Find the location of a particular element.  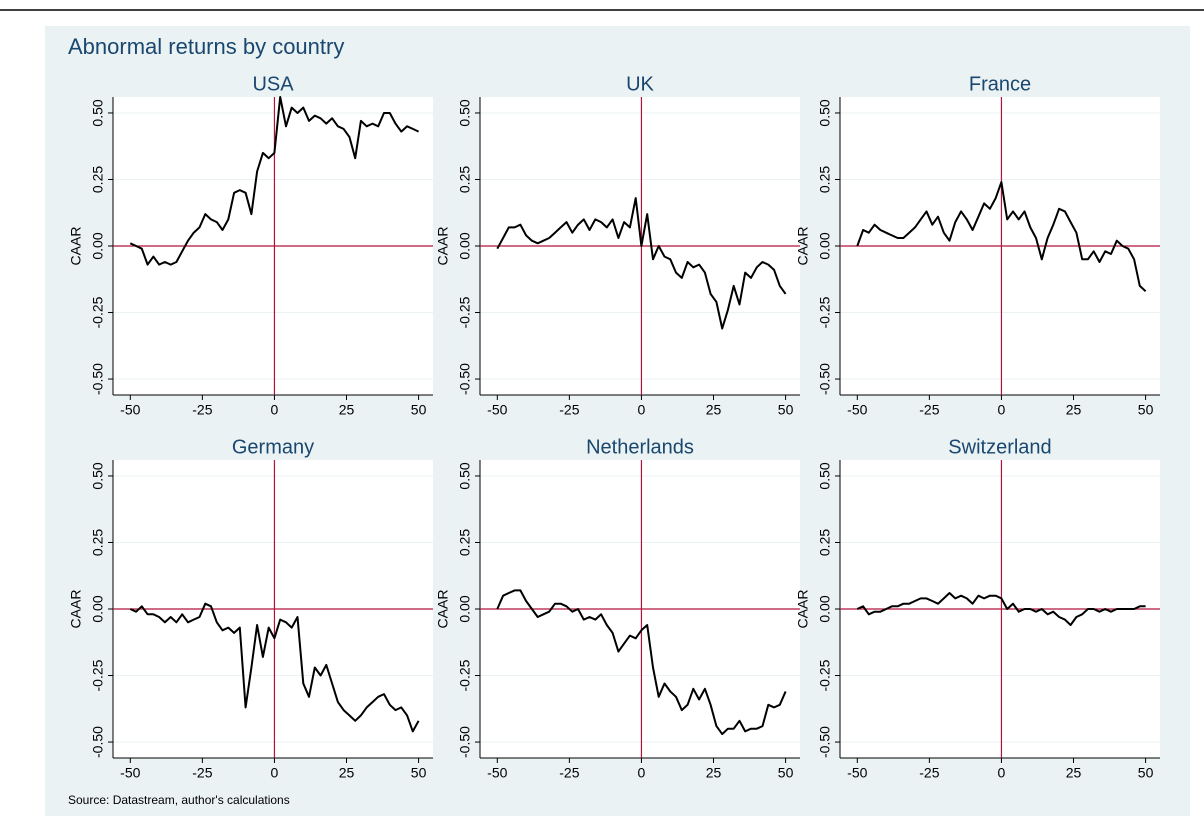

panel-title: USA is located at coordinates (273, 84).